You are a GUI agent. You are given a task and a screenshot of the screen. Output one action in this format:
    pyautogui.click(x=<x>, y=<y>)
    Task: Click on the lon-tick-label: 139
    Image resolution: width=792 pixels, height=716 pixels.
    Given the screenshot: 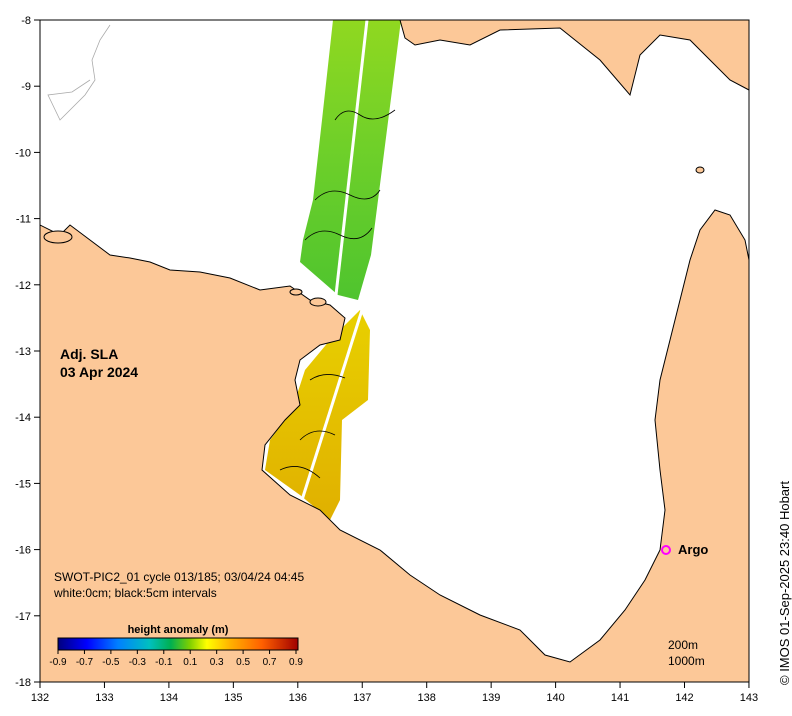 What is the action you would take?
    pyautogui.click(x=491, y=698)
    